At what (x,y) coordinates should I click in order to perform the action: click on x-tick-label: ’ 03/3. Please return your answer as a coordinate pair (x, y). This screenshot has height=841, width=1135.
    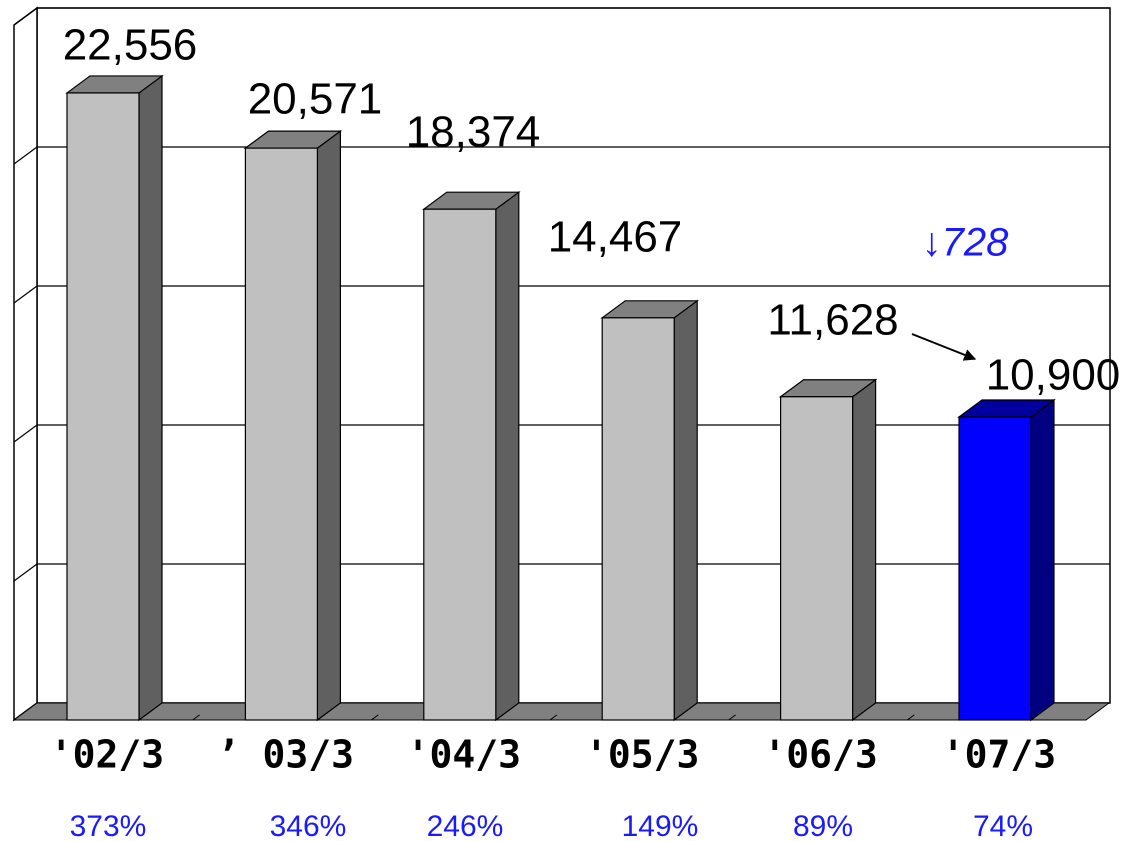
    Looking at the image, I should click on (285, 755).